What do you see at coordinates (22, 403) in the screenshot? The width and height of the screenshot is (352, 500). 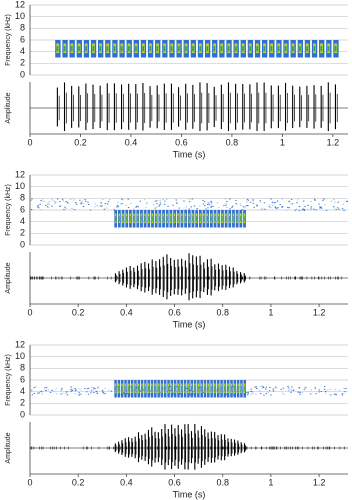 I see `y-tick-label: 2` at bounding box center [22, 403].